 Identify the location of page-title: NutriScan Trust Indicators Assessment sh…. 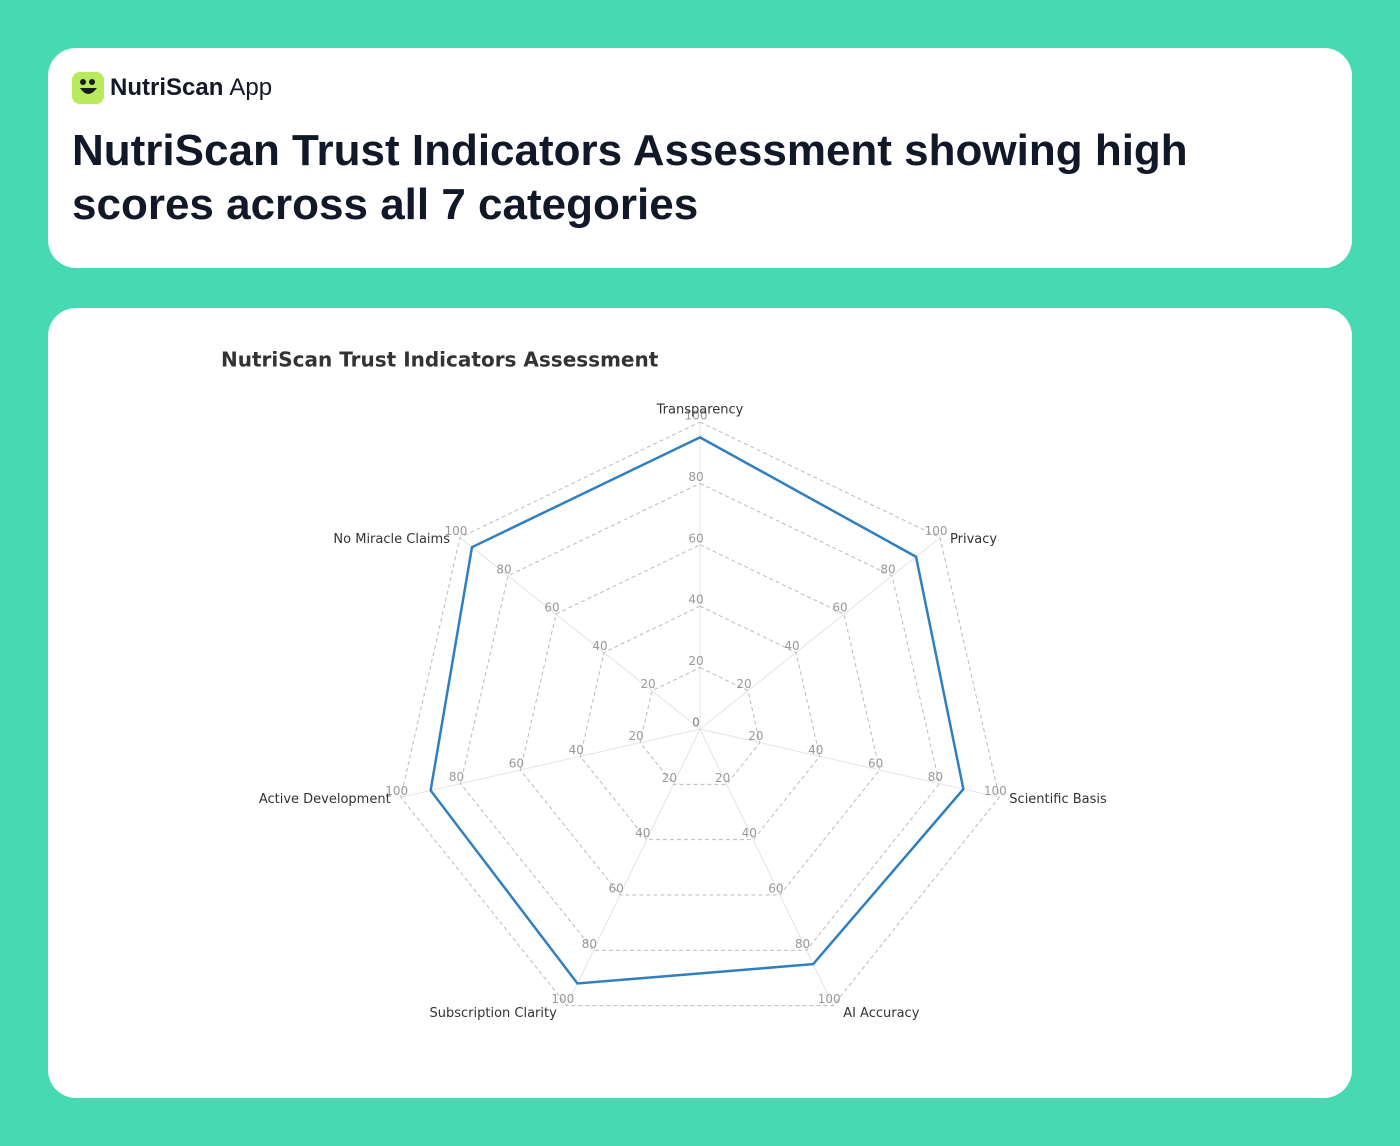
(630, 177).